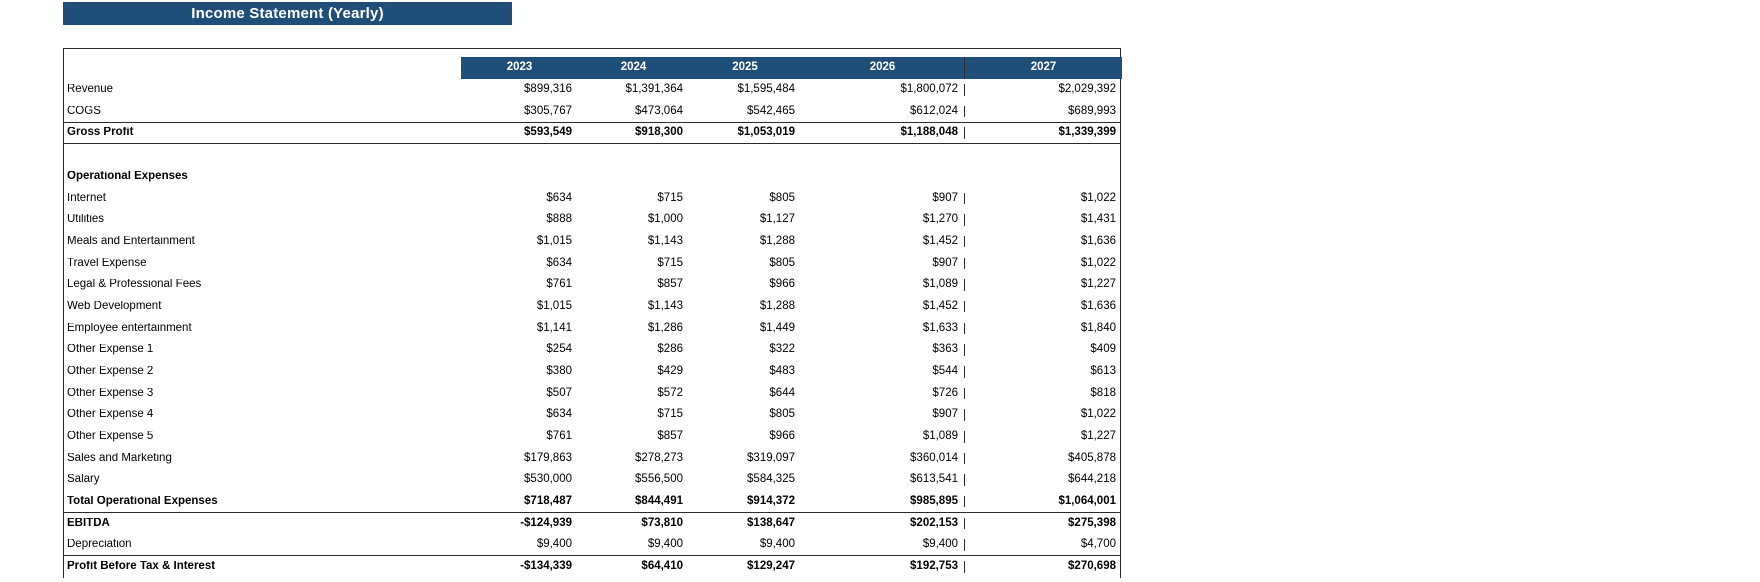 The image size is (1760, 582). Describe the element at coordinates (548, 132) in the screenshot. I see `cell-value: $593,549` at that location.